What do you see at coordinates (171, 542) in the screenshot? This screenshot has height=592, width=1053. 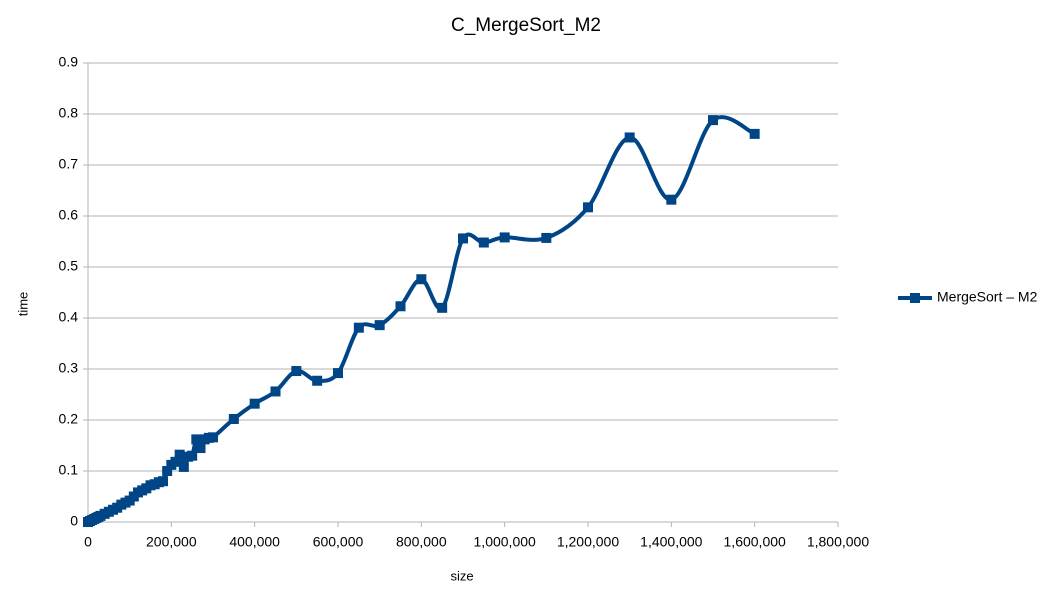 I see `x-tick-label: 200,000` at bounding box center [171, 542].